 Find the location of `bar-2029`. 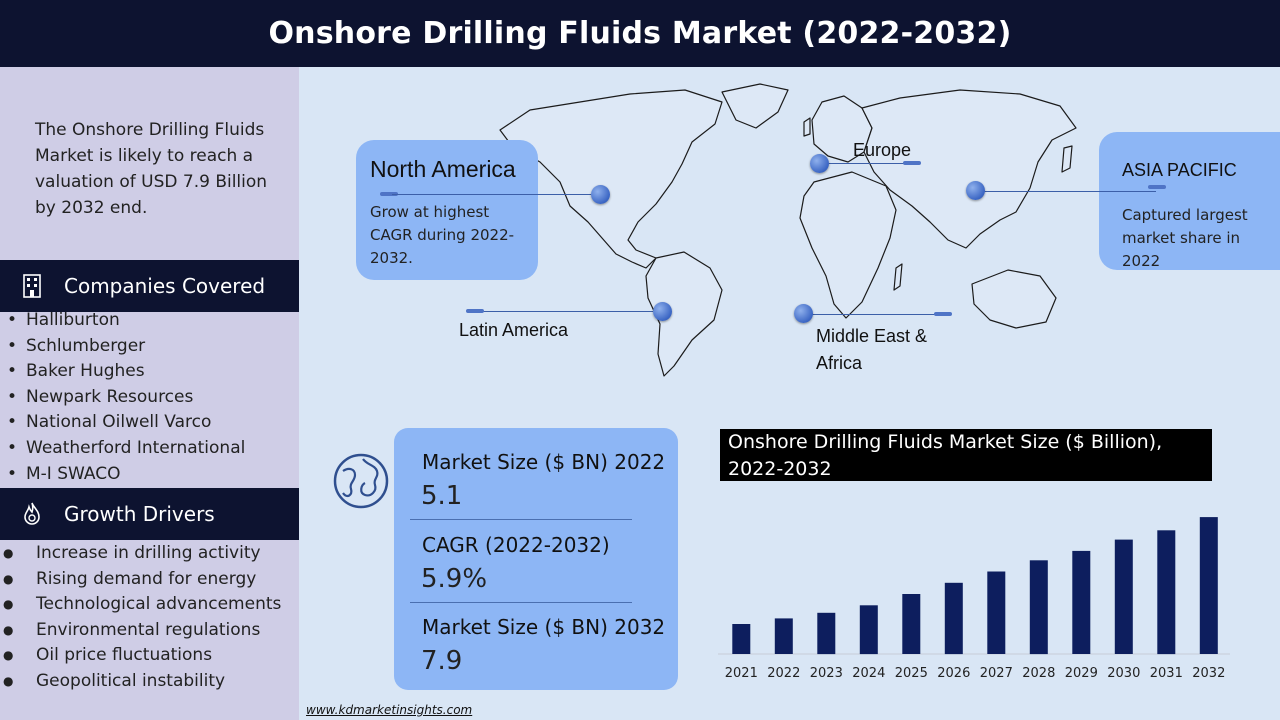

bar-2029 is located at coordinates (1081, 602).